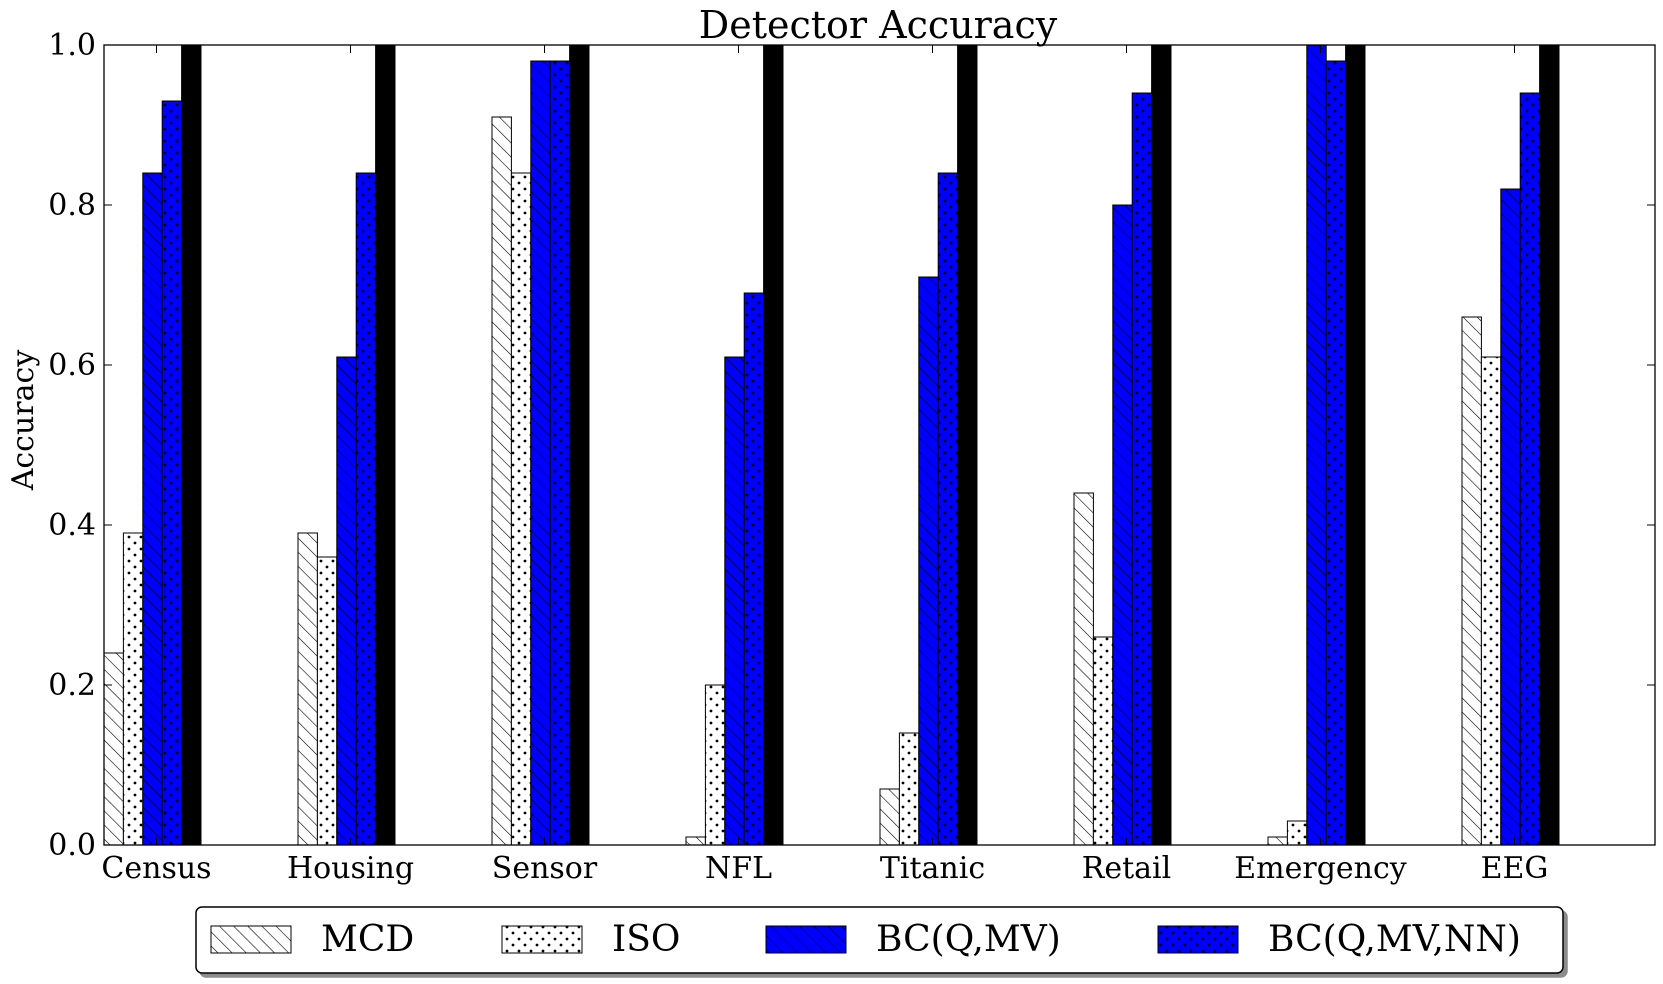 This screenshot has height=984, width=1663. I want to click on x-tick-label-emergency: Emergency, so click(1320, 868).